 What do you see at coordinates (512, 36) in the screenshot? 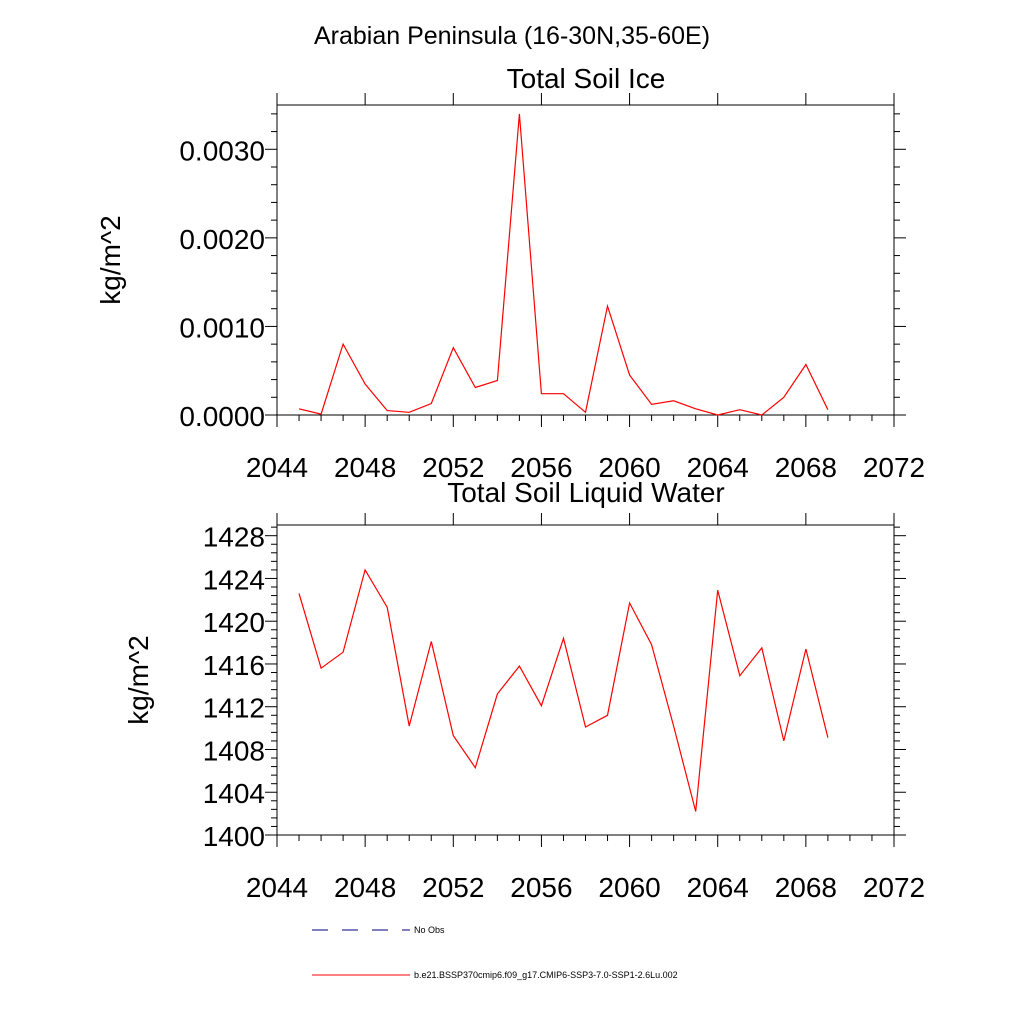
I see `page-title: Arabian Peninsula (16-30N,35-60E)` at bounding box center [512, 36].